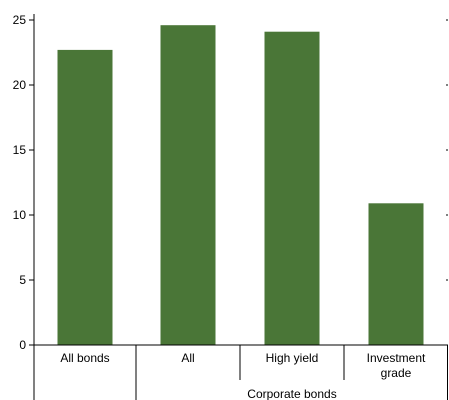  Describe the element at coordinates (396, 373) in the screenshot. I see `x-tick-label: grade` at that location.